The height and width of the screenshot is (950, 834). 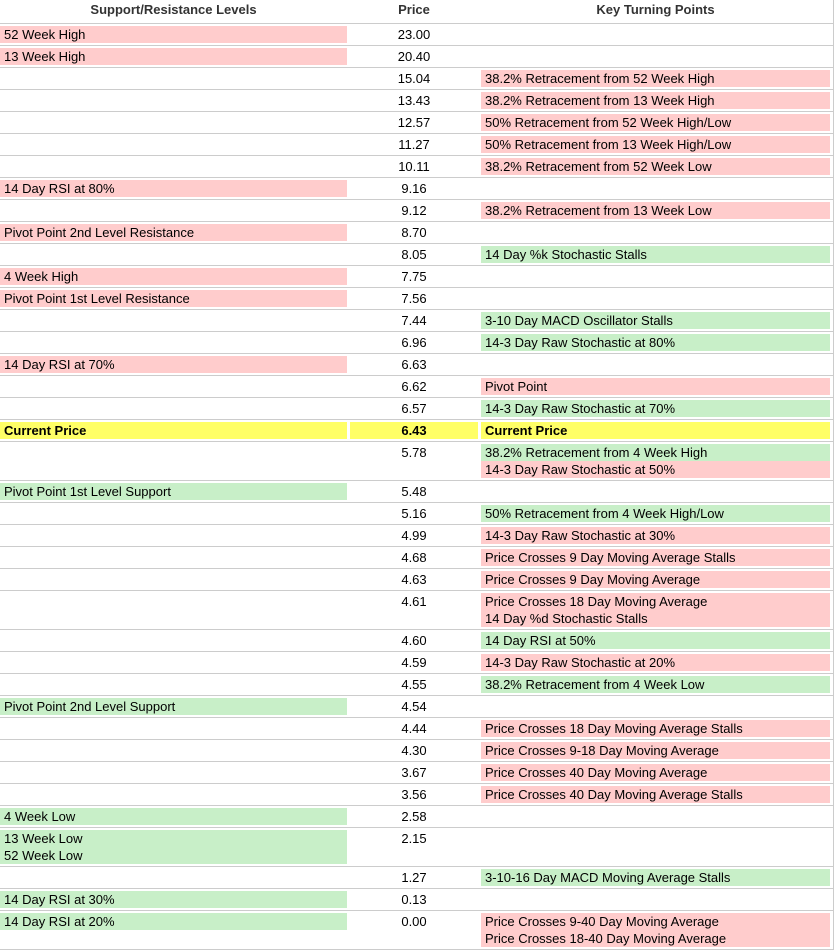 I want to click on price-cell: 5.48, so click(x=414, y=491).